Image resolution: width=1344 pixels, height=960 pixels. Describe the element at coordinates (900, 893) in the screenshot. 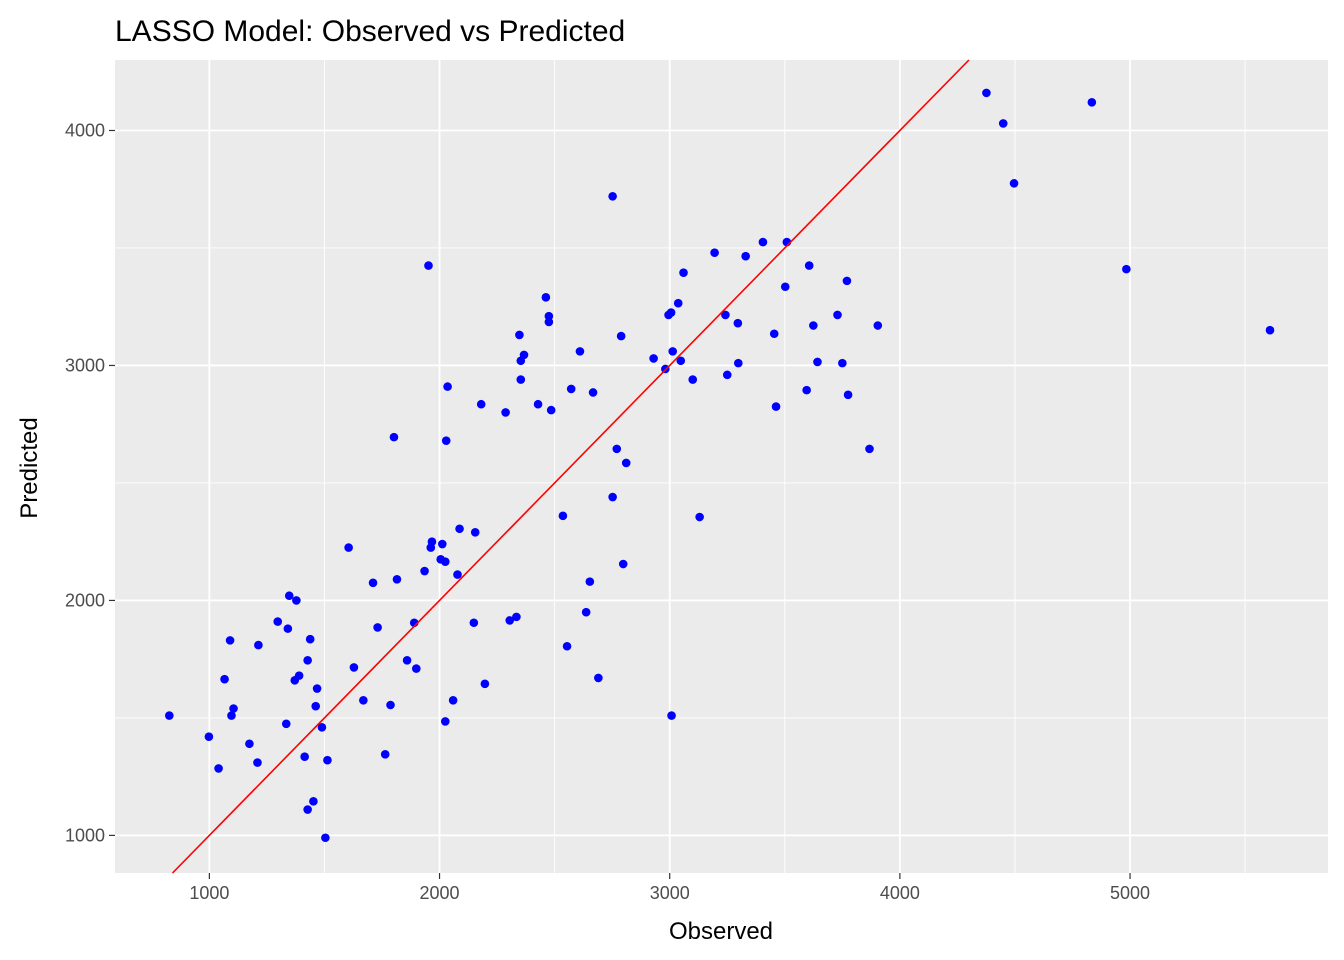

I see `x-tick-label: 4000` at that location.